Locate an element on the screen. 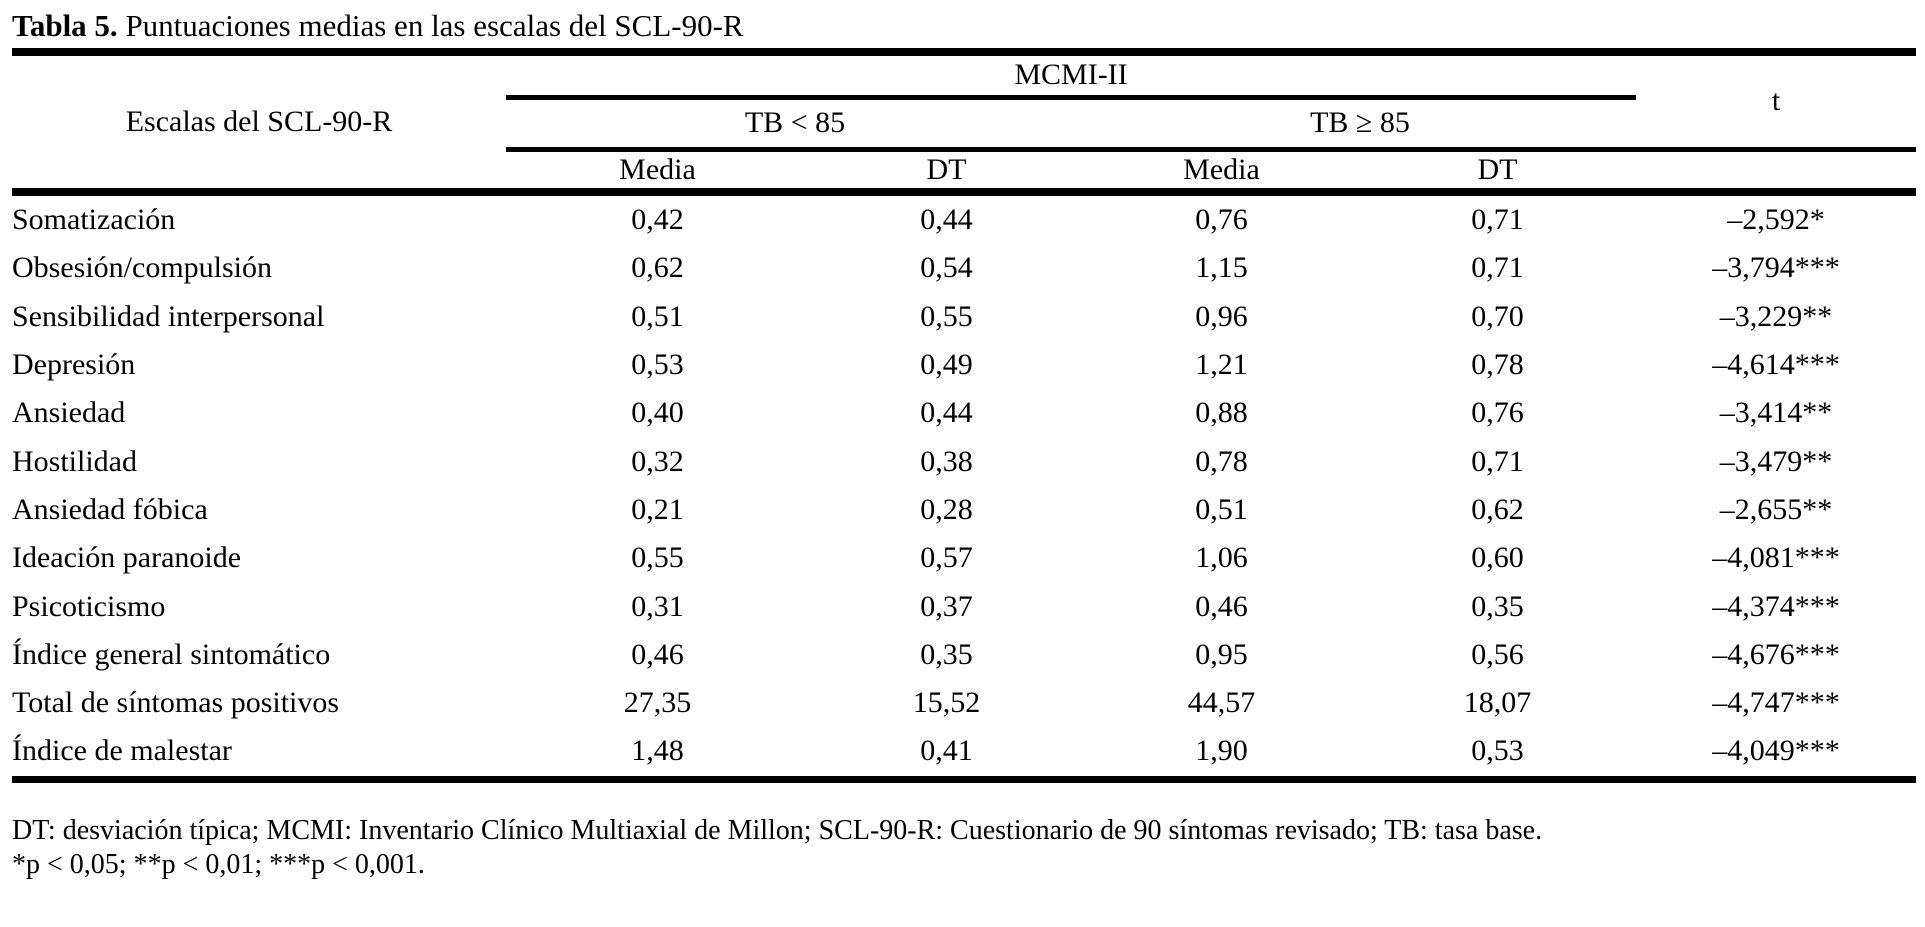 The image size is (1925, 927). tb-low-subheader: TB < 85 is located at coordinates (795, 124).